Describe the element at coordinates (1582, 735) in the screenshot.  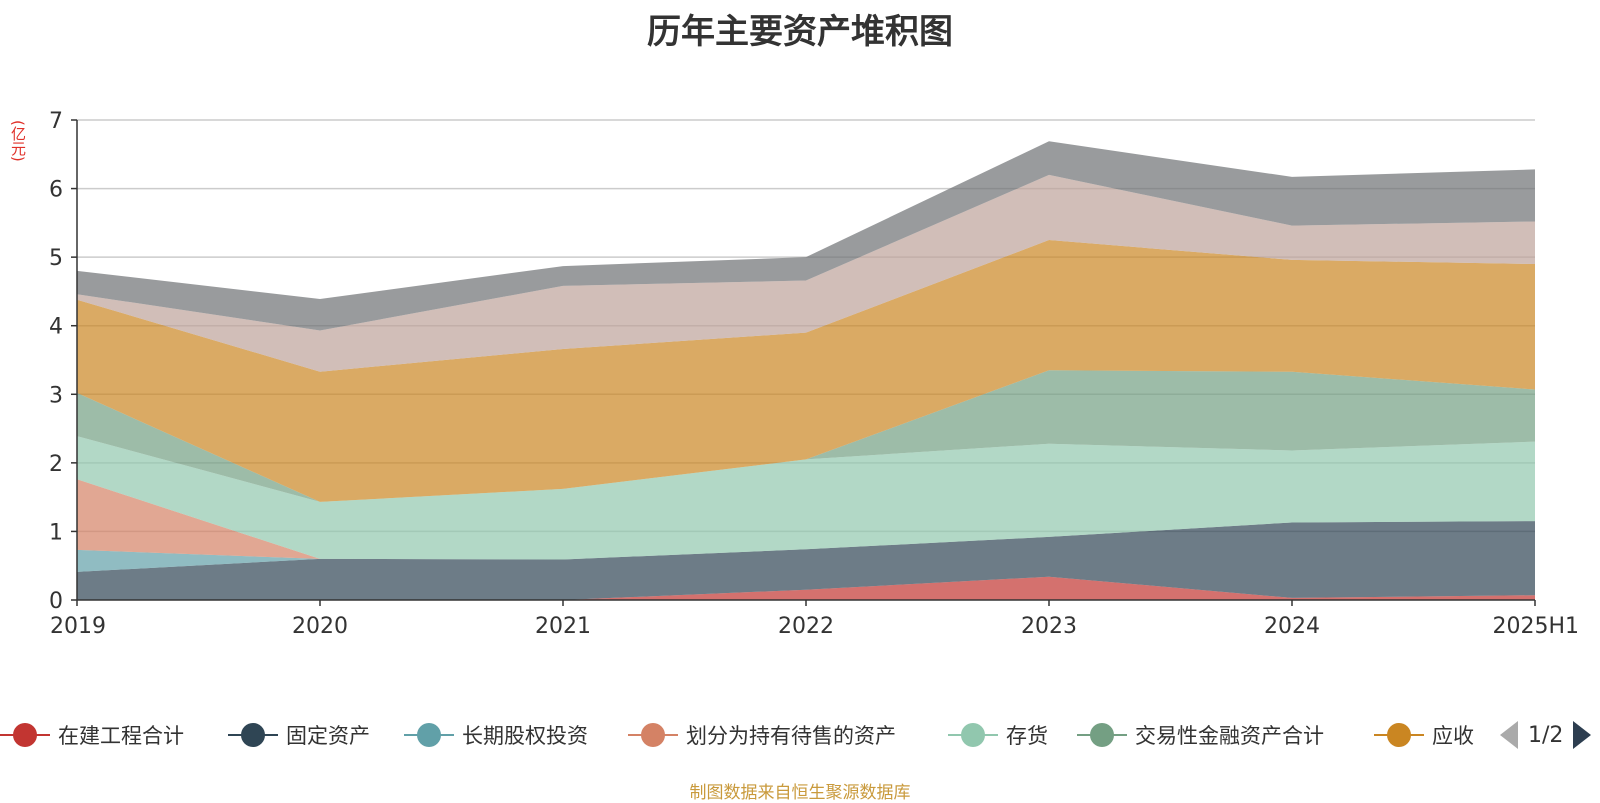
I see `legend-next-page-icon` at that location.